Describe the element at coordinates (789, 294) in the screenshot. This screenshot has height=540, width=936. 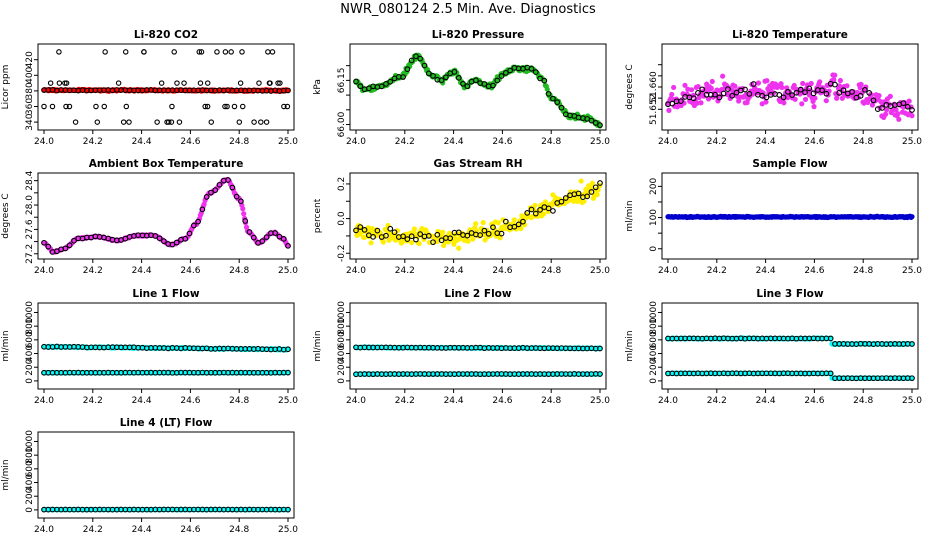
I see `panel-title: Line 3 Flow` at that location.